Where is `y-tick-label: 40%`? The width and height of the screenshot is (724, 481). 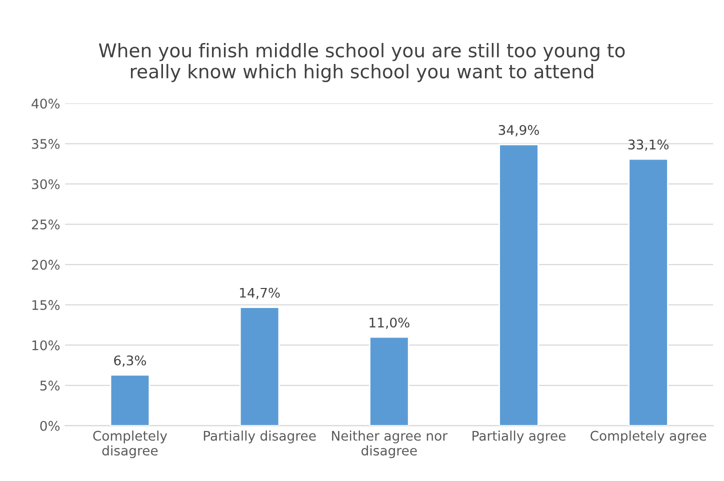
y-tick-label: 40% is located at coordinates (46, 103).